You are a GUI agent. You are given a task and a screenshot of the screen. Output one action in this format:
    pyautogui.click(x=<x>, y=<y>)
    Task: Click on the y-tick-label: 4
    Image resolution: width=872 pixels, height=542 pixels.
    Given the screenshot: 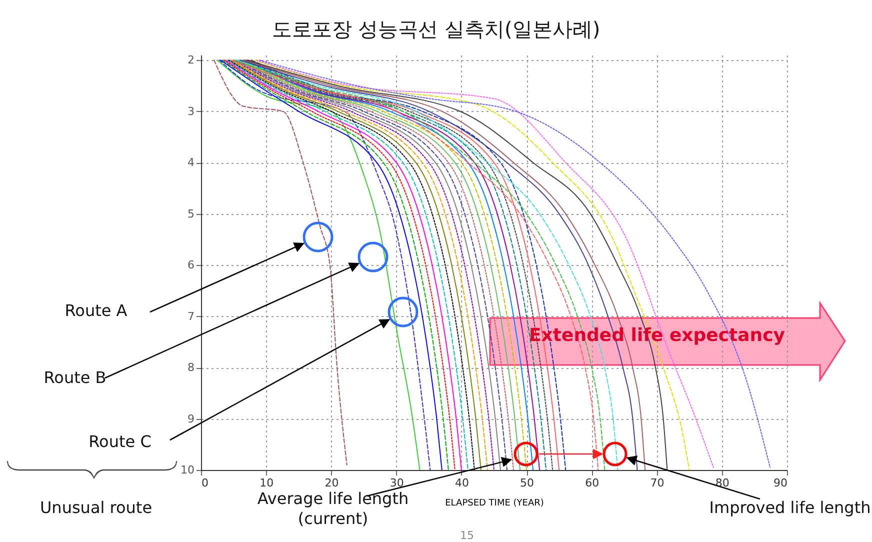 What is the action you would take?
    pyautogui.click(x=191, y=163)
    